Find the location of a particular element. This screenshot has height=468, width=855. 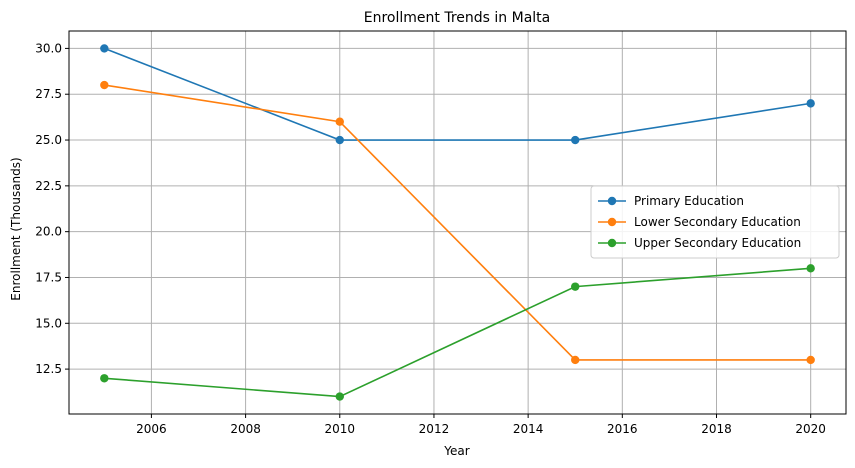

y-tick-label: 25.0 is located at coordinates (48, 140).